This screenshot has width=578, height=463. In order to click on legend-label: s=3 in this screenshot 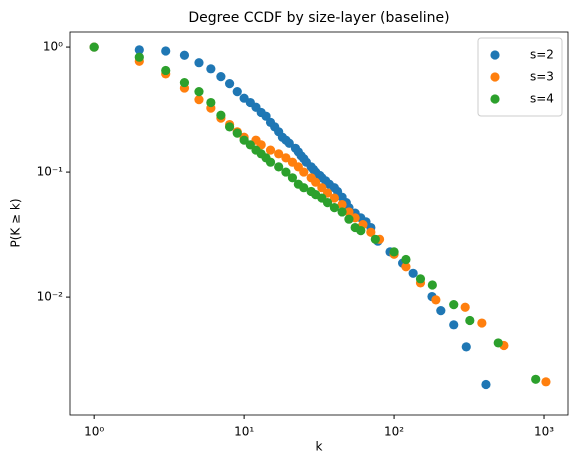, I will do `click(542, 77)`.